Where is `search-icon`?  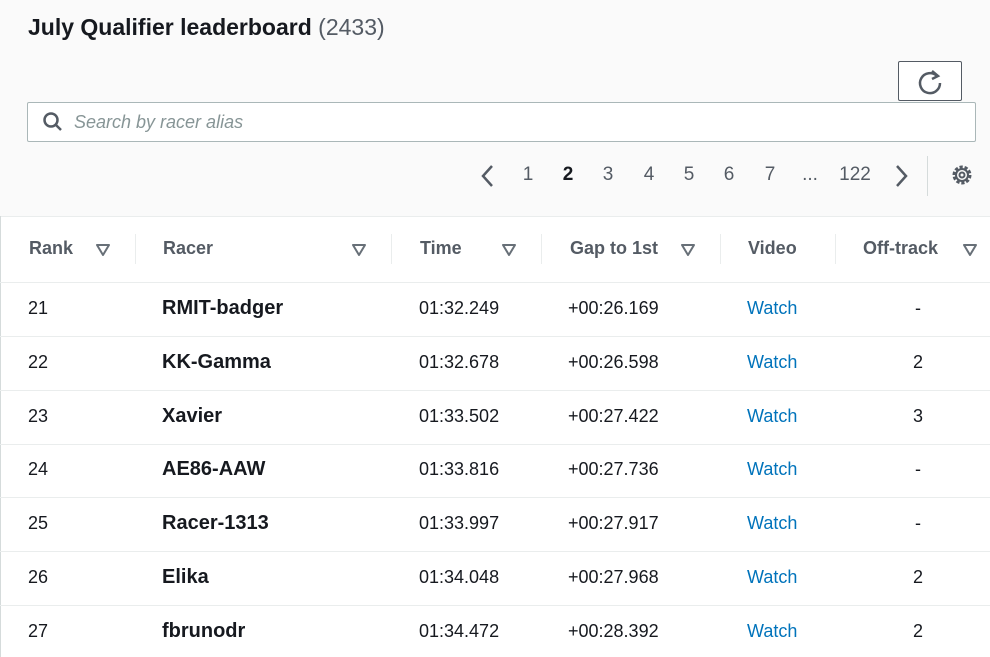
search-icon is located at coordinates (52, 121).